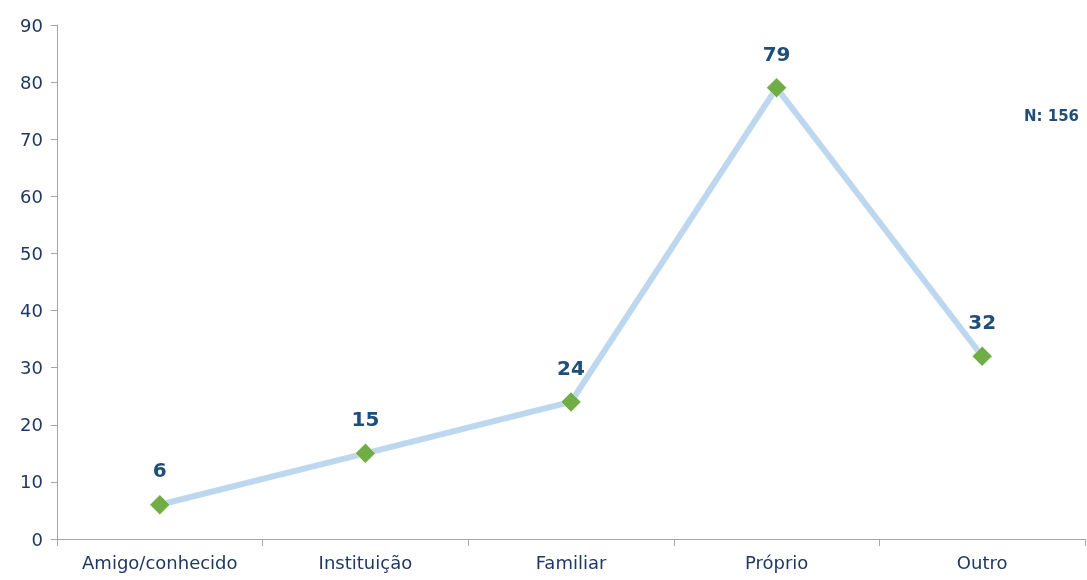 The width and height of the screenshot is (1087, 580). I want to click on y-tick-label: 0, so click(37, 539).